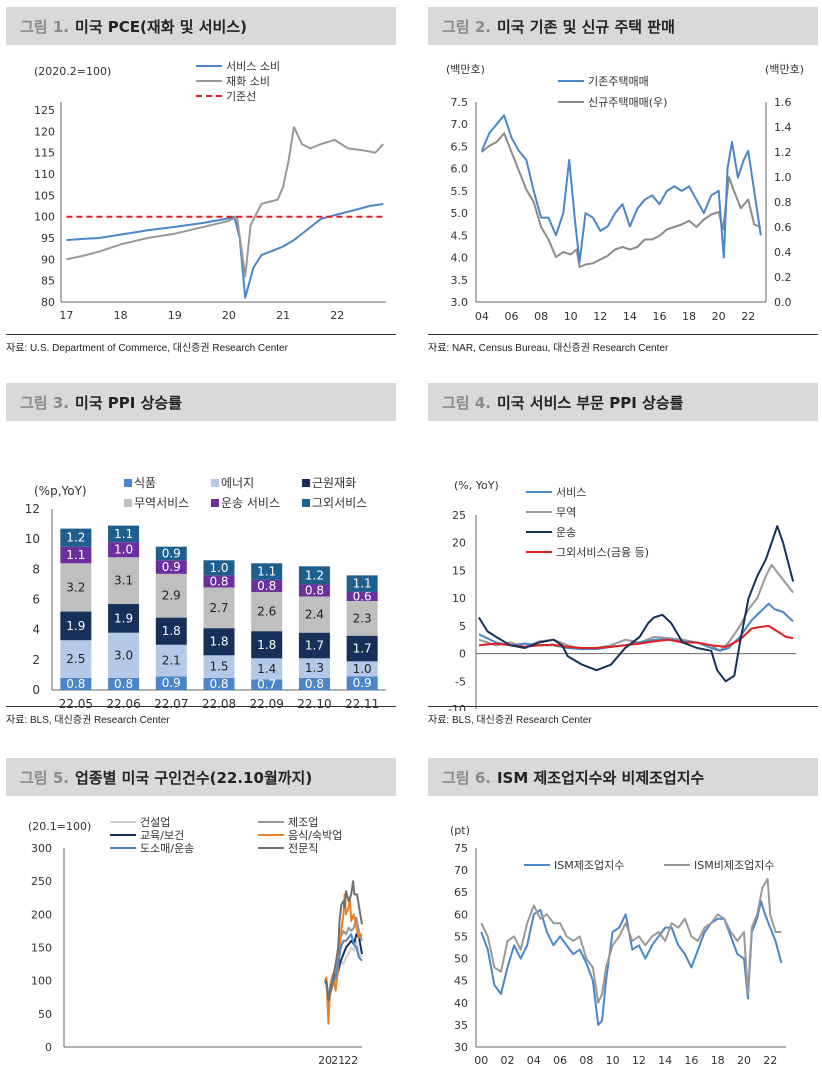  I want to click on y-tick-label: 7.0, so click(460, 124).